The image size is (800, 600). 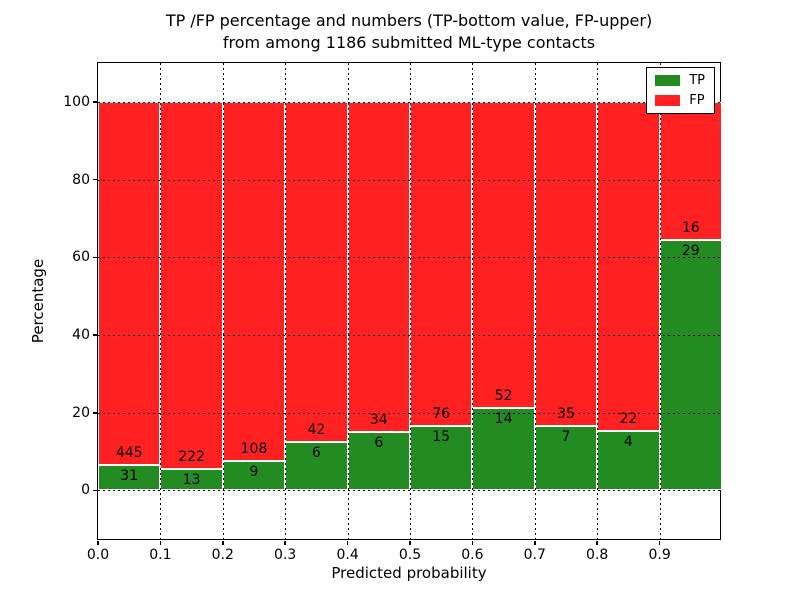 I want to click on tp-count-label: 14, so click(x=503, y=419).